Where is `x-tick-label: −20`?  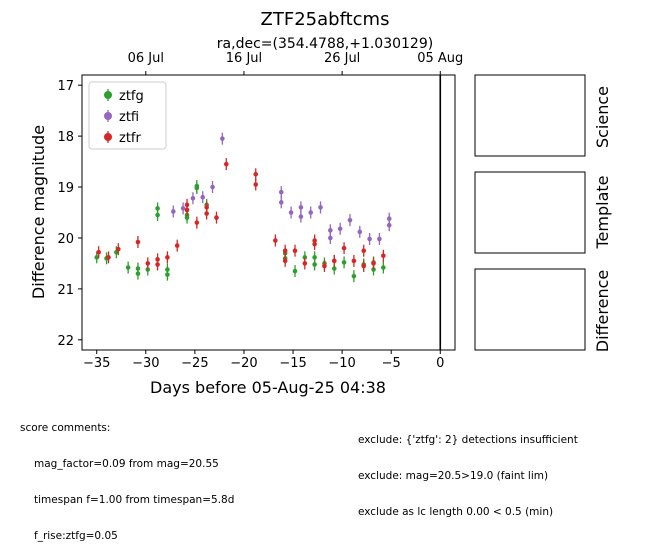 x-tick-label: −20 is located at coordinates (243, 363).